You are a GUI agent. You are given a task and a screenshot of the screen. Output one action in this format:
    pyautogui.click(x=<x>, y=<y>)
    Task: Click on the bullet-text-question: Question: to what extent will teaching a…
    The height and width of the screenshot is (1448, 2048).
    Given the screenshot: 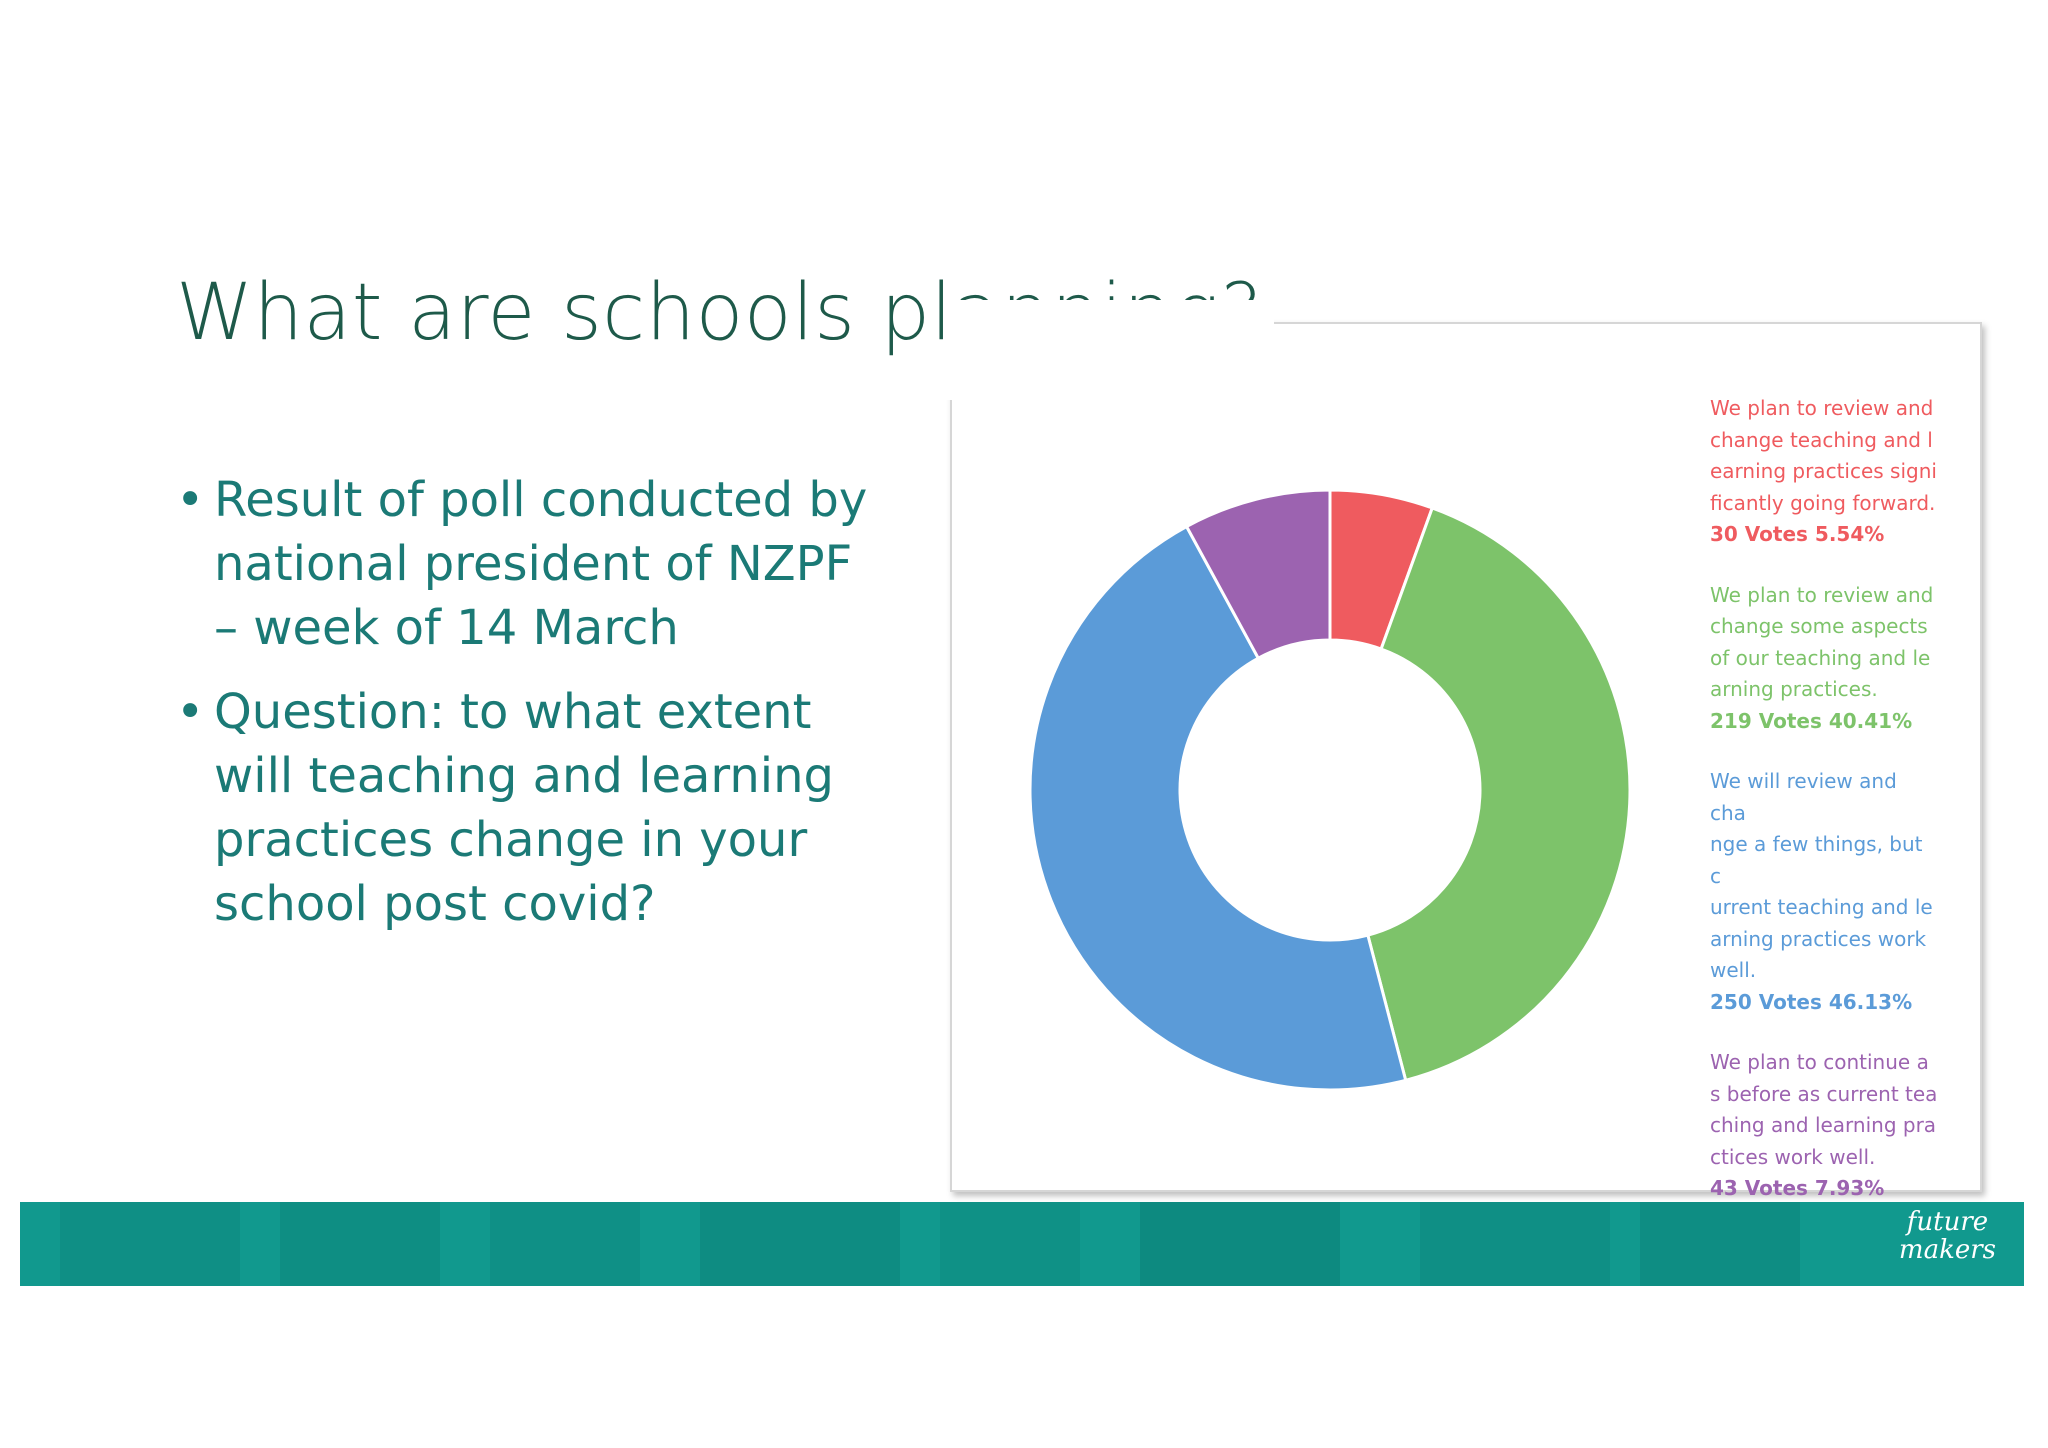 What is the action you would take?
    pyautogui.click(x=524, y=808)
    